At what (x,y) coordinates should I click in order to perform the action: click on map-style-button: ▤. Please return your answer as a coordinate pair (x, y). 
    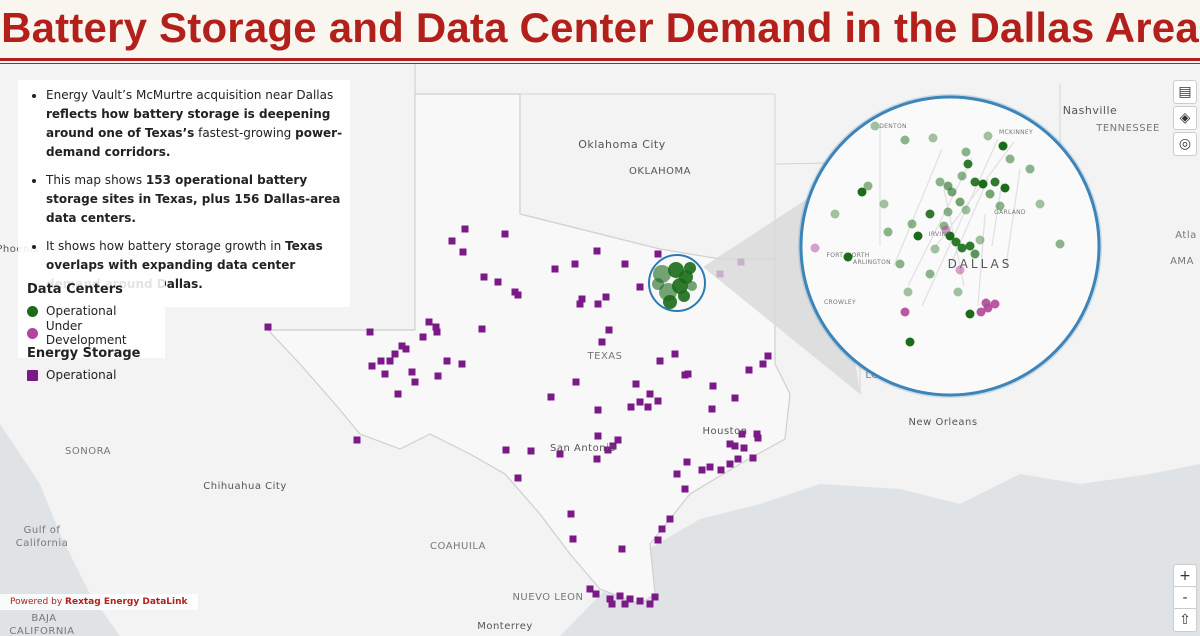
    Looking at the image, I should click on (1185, 92).